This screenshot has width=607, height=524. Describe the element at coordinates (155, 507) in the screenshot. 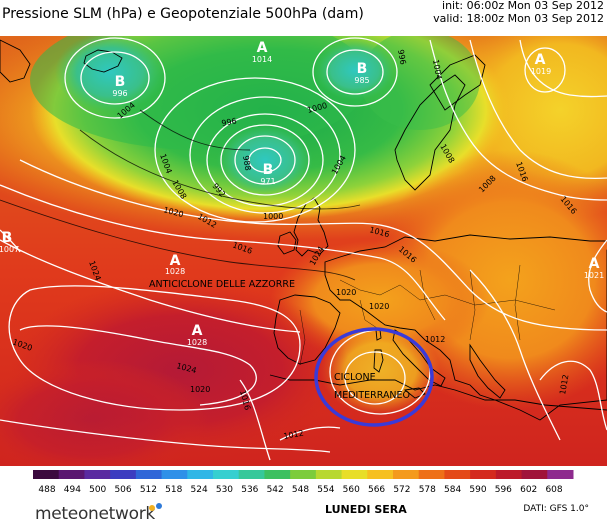

I see `brand-dots-icon` at that location.